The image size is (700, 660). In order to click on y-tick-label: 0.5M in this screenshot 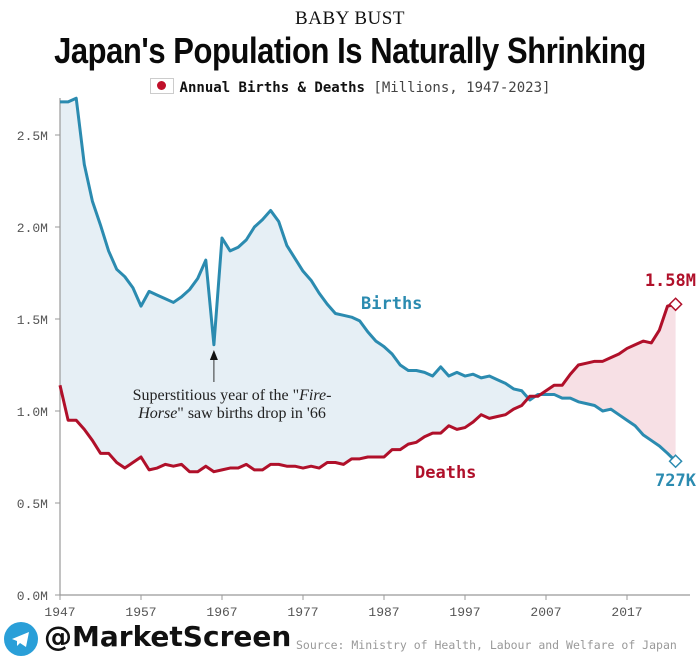, I will do `click(32, 504)`.